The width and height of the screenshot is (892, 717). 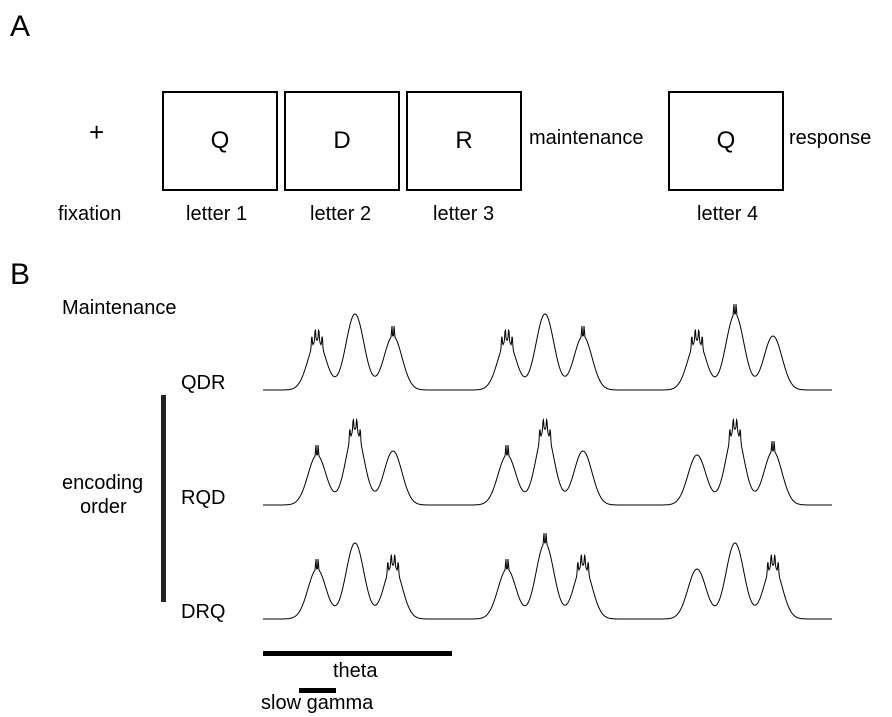 What do you see at coordinates (203, 498) in the screenshot?
I see `row-label-rqd: RQD` at bounding box center [203, 498].